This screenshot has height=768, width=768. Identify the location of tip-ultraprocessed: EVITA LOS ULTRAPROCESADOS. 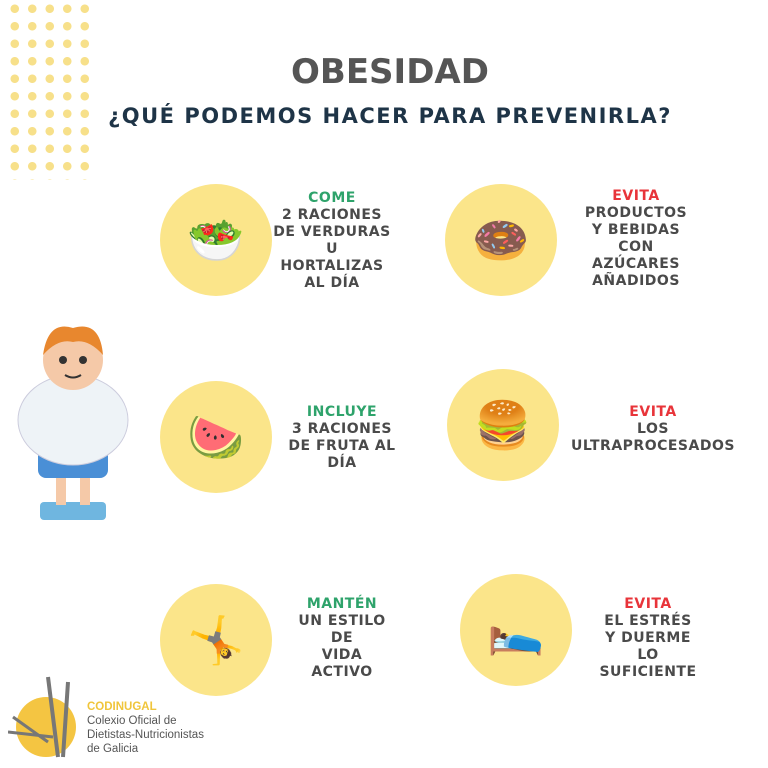
(653, 429).